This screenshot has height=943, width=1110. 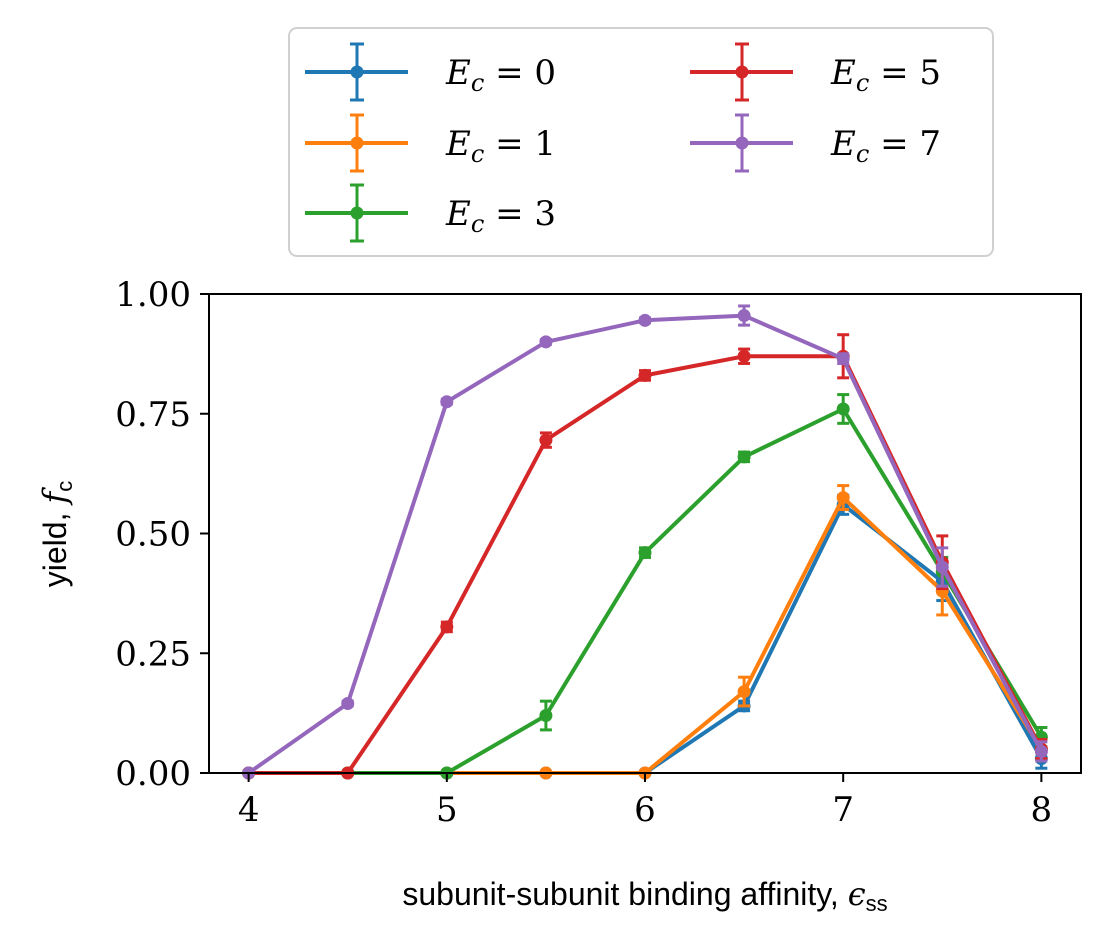 What do you see at coordinates (249, 810) in the screenshot?
I see `x-tick-label: 4` at bounding box center [249, 810].